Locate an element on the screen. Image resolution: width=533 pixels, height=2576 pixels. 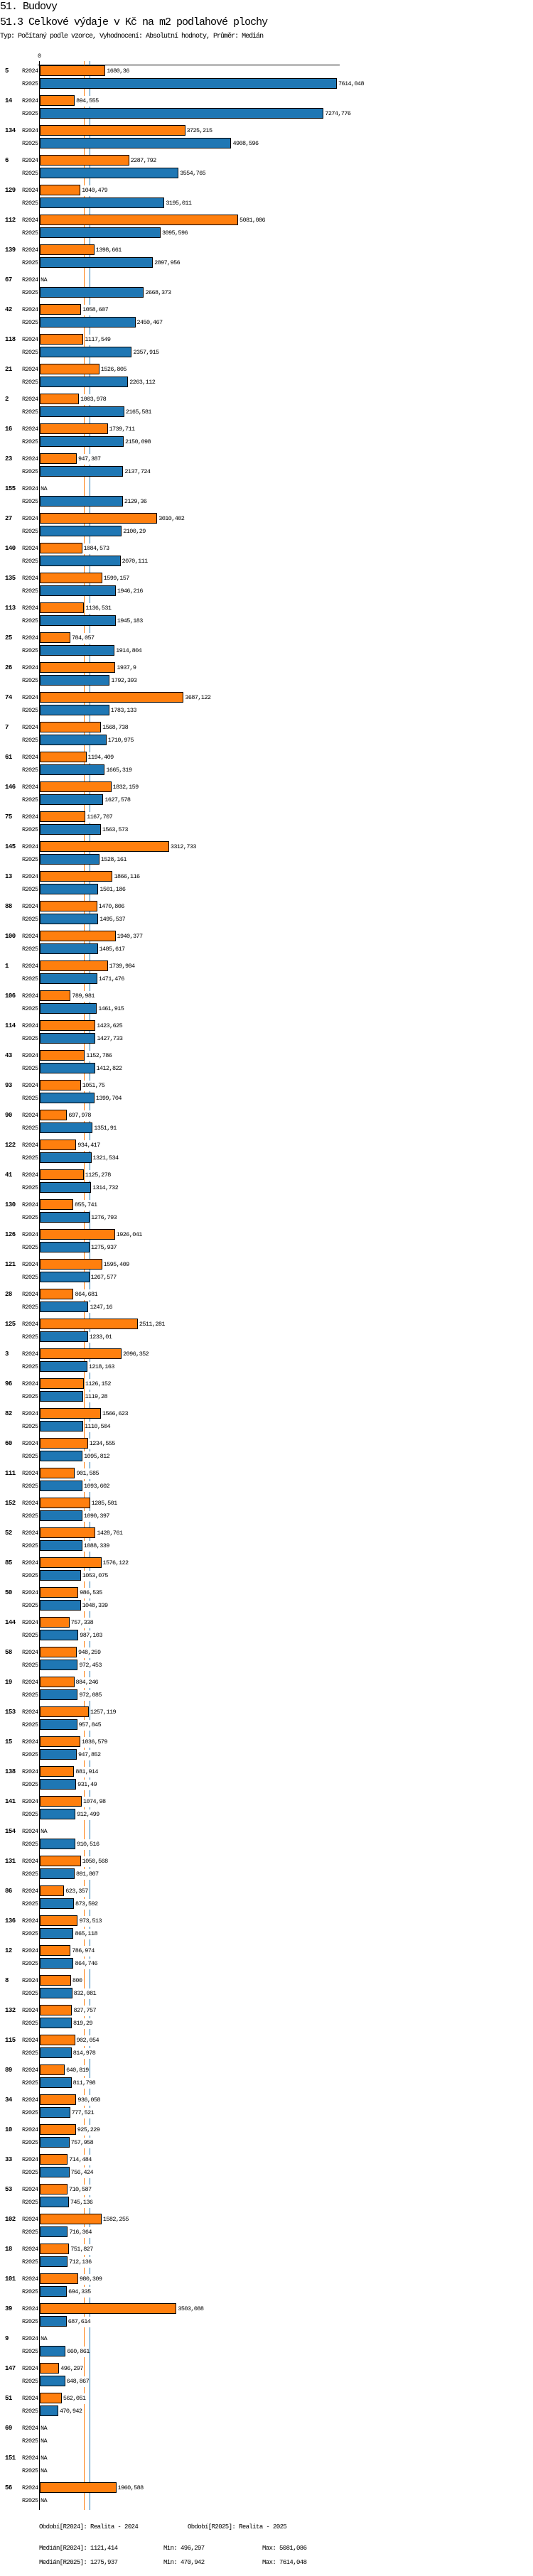
group-label: 43 is located at coordinates (8, 1055).